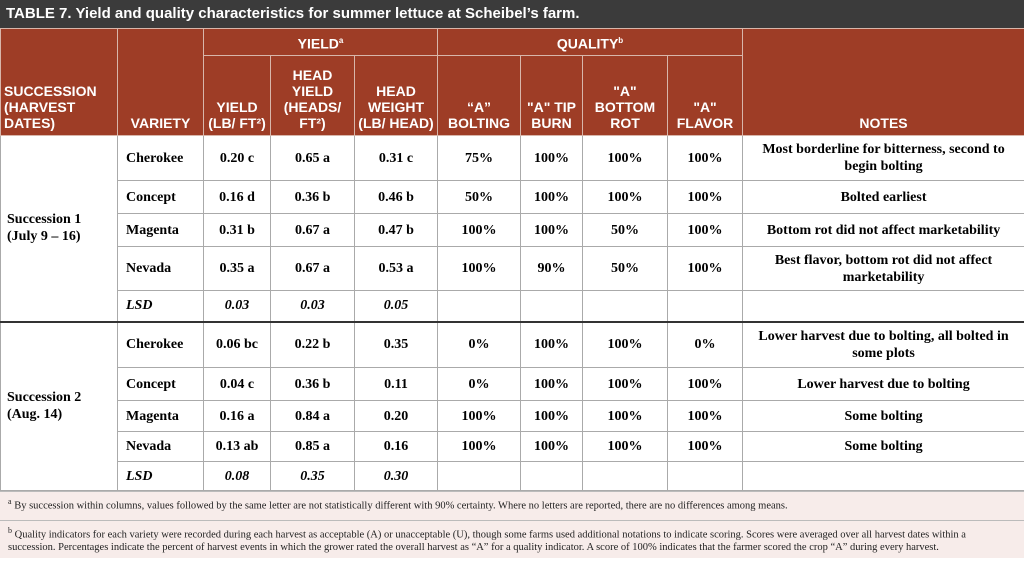 This screenshot has width=1024, height=575. Describe the element at coordinates (479, 95) in the screenshot. I see `header-cell: “A” BOLTING` at that location.